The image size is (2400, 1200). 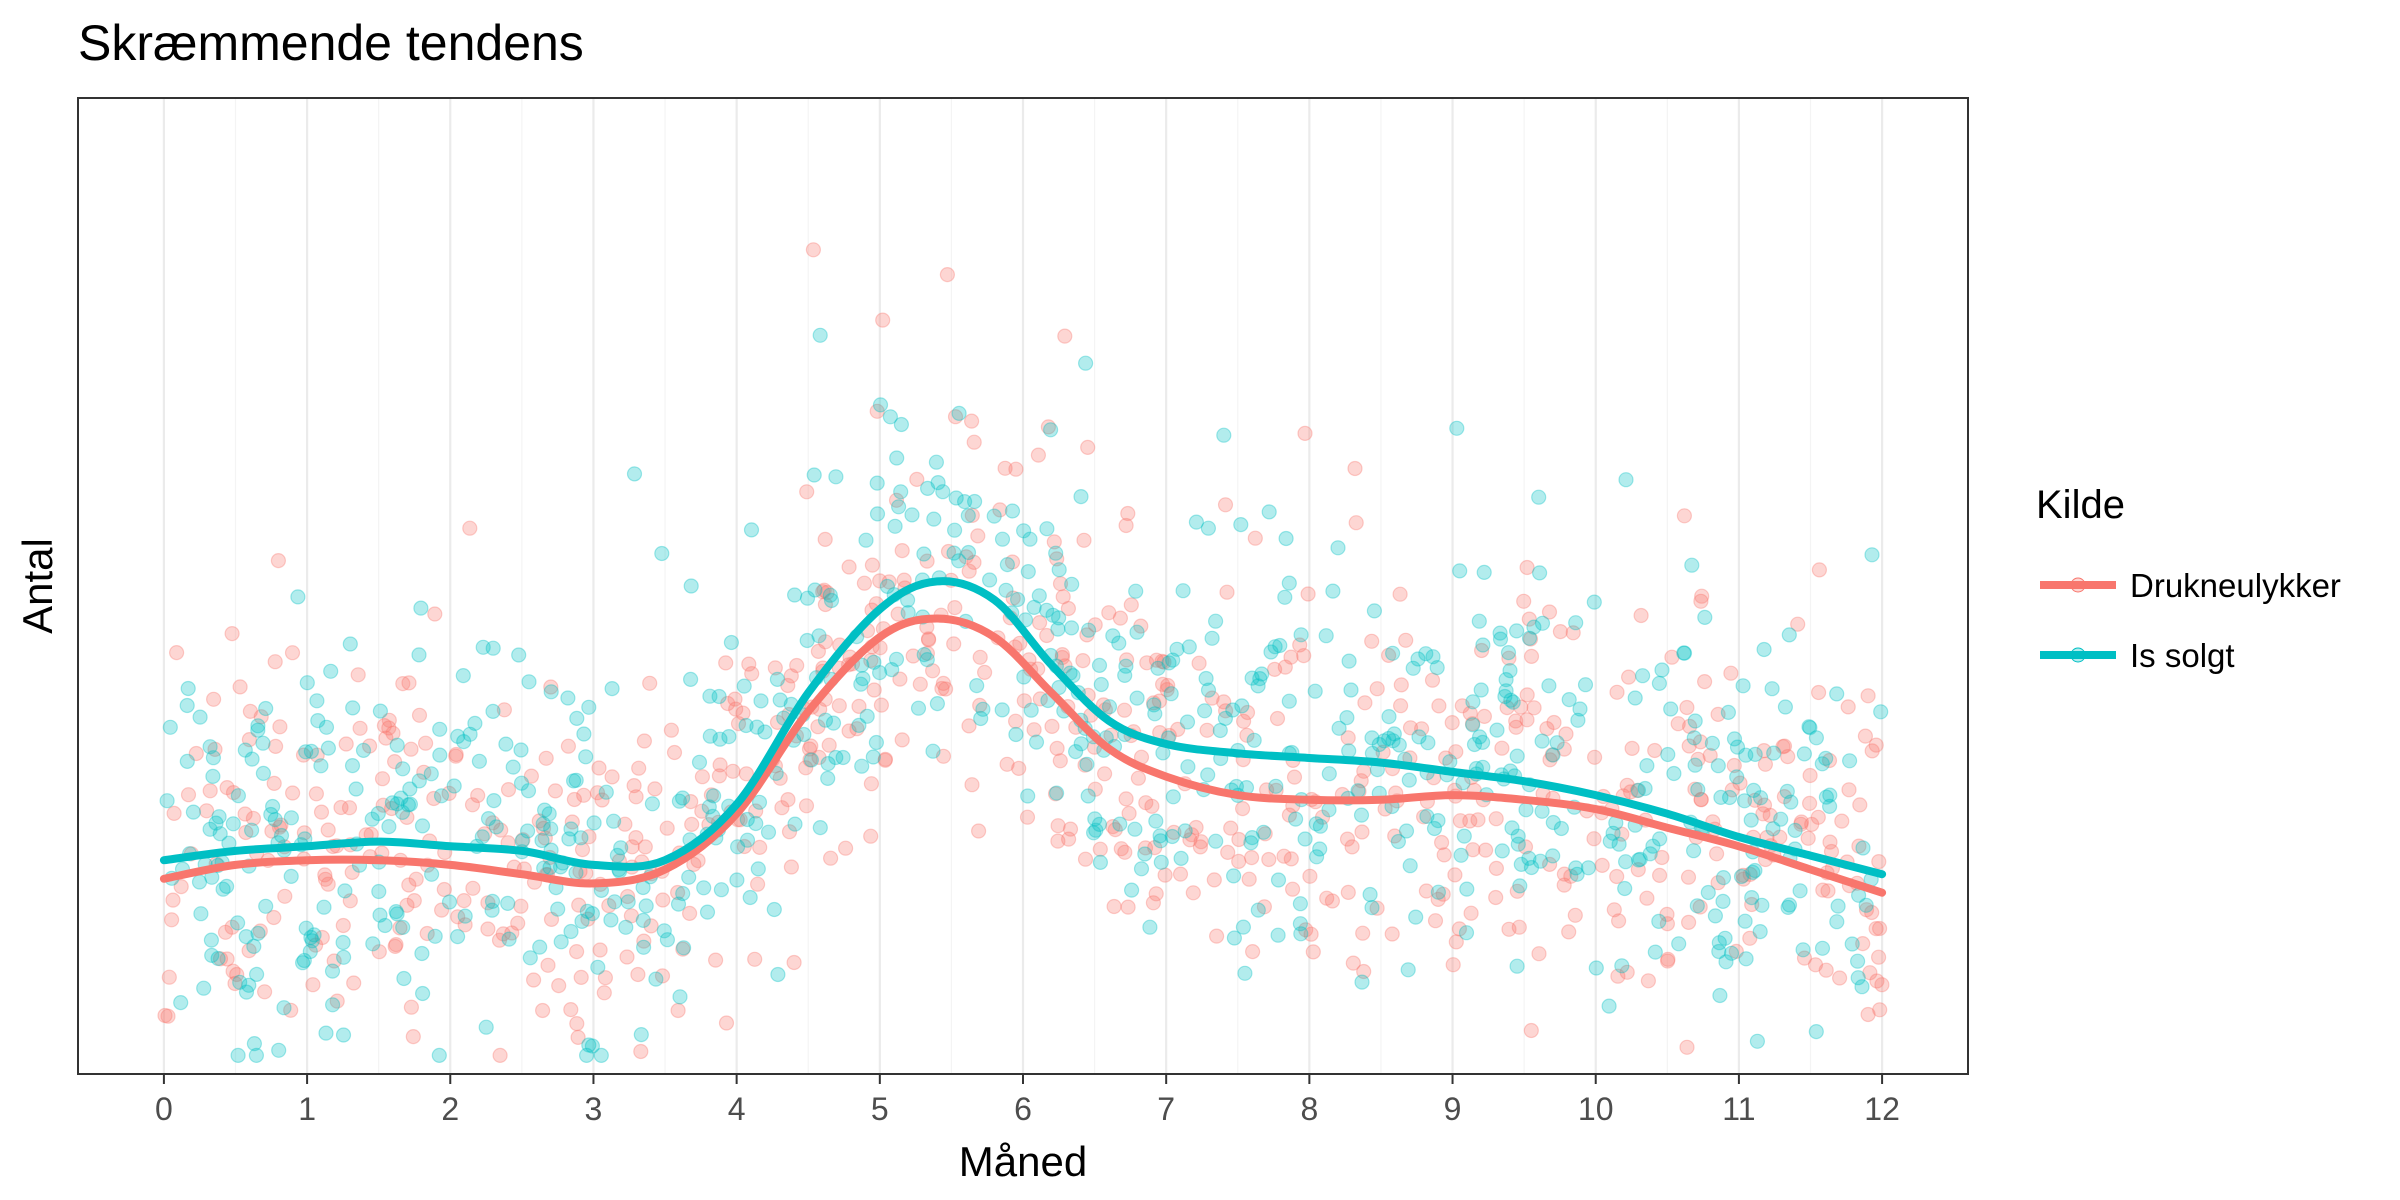 What do you see at coordinates (1453, 1109) in the screenshot?
I see `x-tick-label: 9` at bounding box center [1453, 1109].